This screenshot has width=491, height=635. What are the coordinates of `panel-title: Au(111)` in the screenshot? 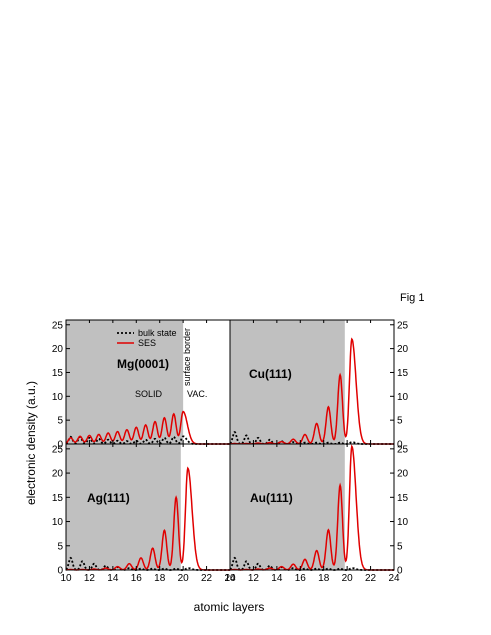 It's located at (271, 498).